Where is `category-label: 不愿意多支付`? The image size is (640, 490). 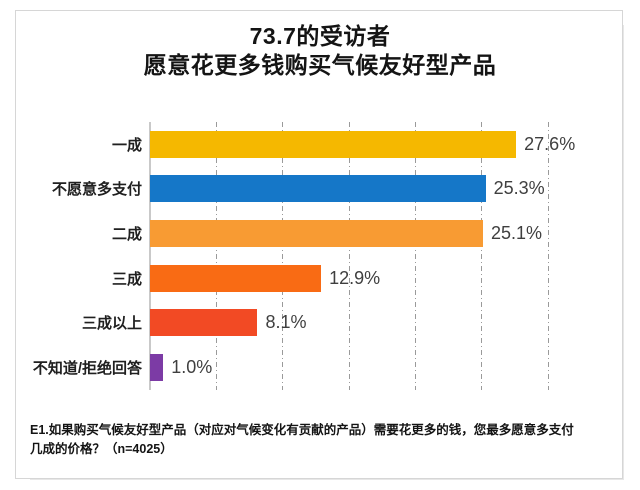
category-label: 不愿意多支付 is located at coordinates (96, 190).